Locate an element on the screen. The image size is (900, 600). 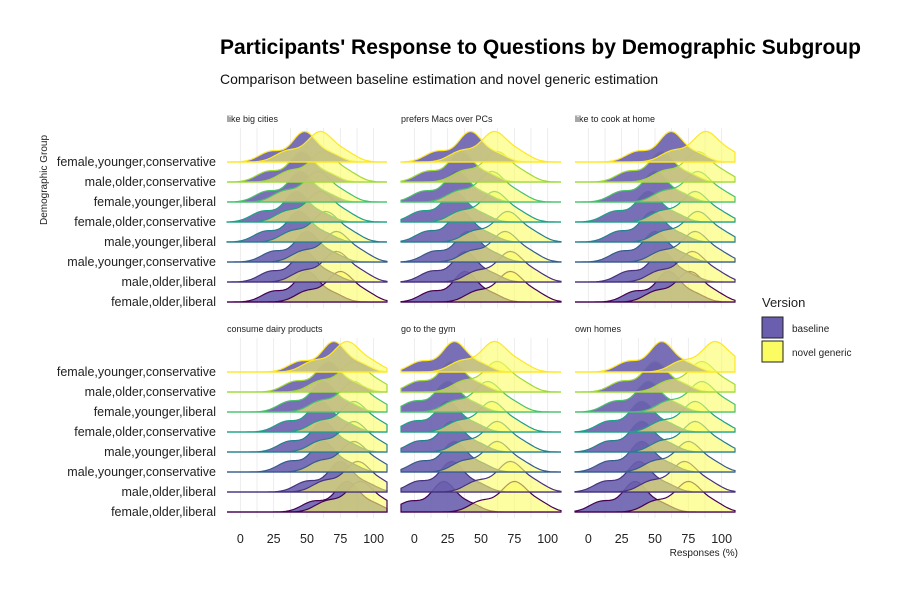
facet-label: like to cook at home is located at coordinates (615, 119).